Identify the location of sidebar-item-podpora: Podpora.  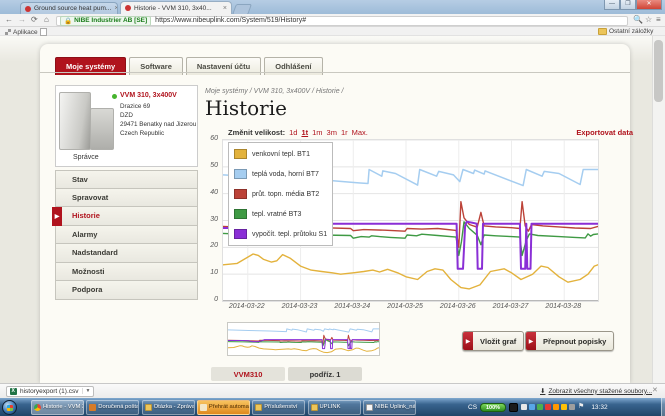
(126, 290).